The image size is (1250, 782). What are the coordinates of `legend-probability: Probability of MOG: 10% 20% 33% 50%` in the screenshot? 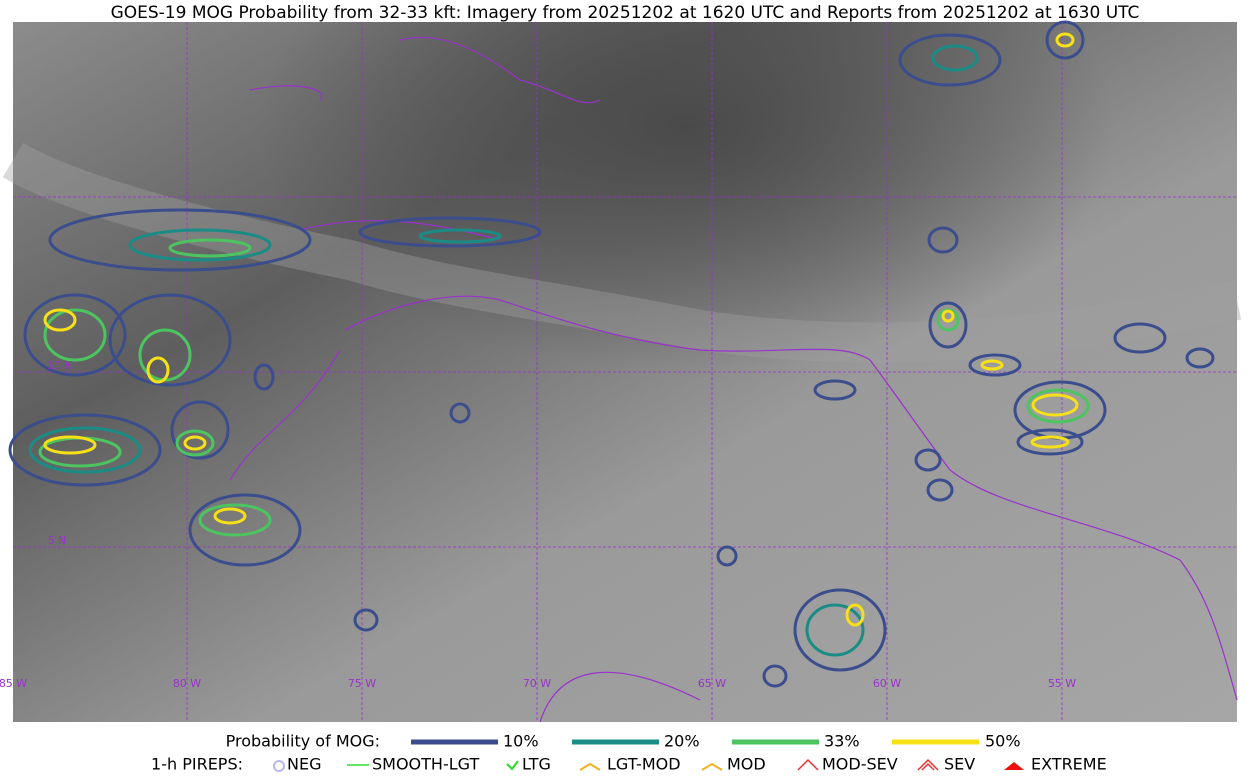 It's located at (623, 741).